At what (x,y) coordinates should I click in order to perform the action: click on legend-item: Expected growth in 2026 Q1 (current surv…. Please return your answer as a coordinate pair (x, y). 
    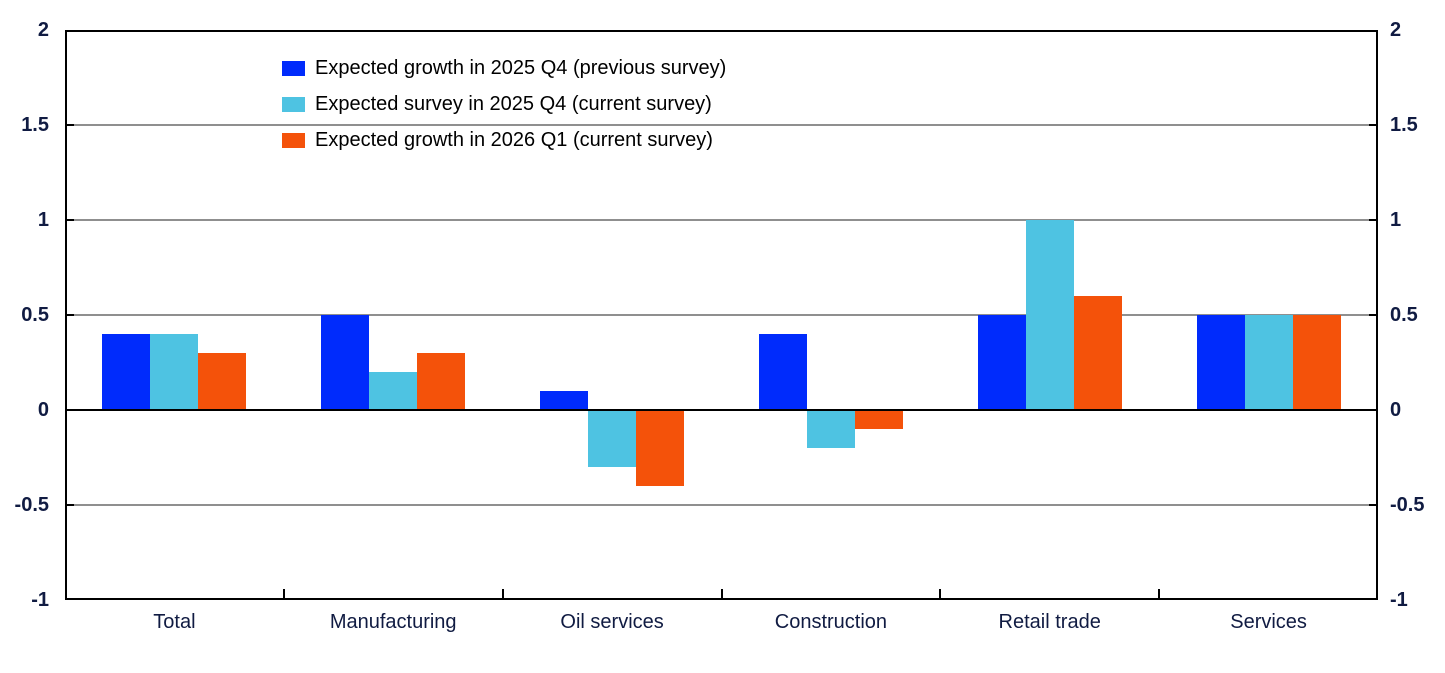
    Looking at the image, I should click on (504, 140).